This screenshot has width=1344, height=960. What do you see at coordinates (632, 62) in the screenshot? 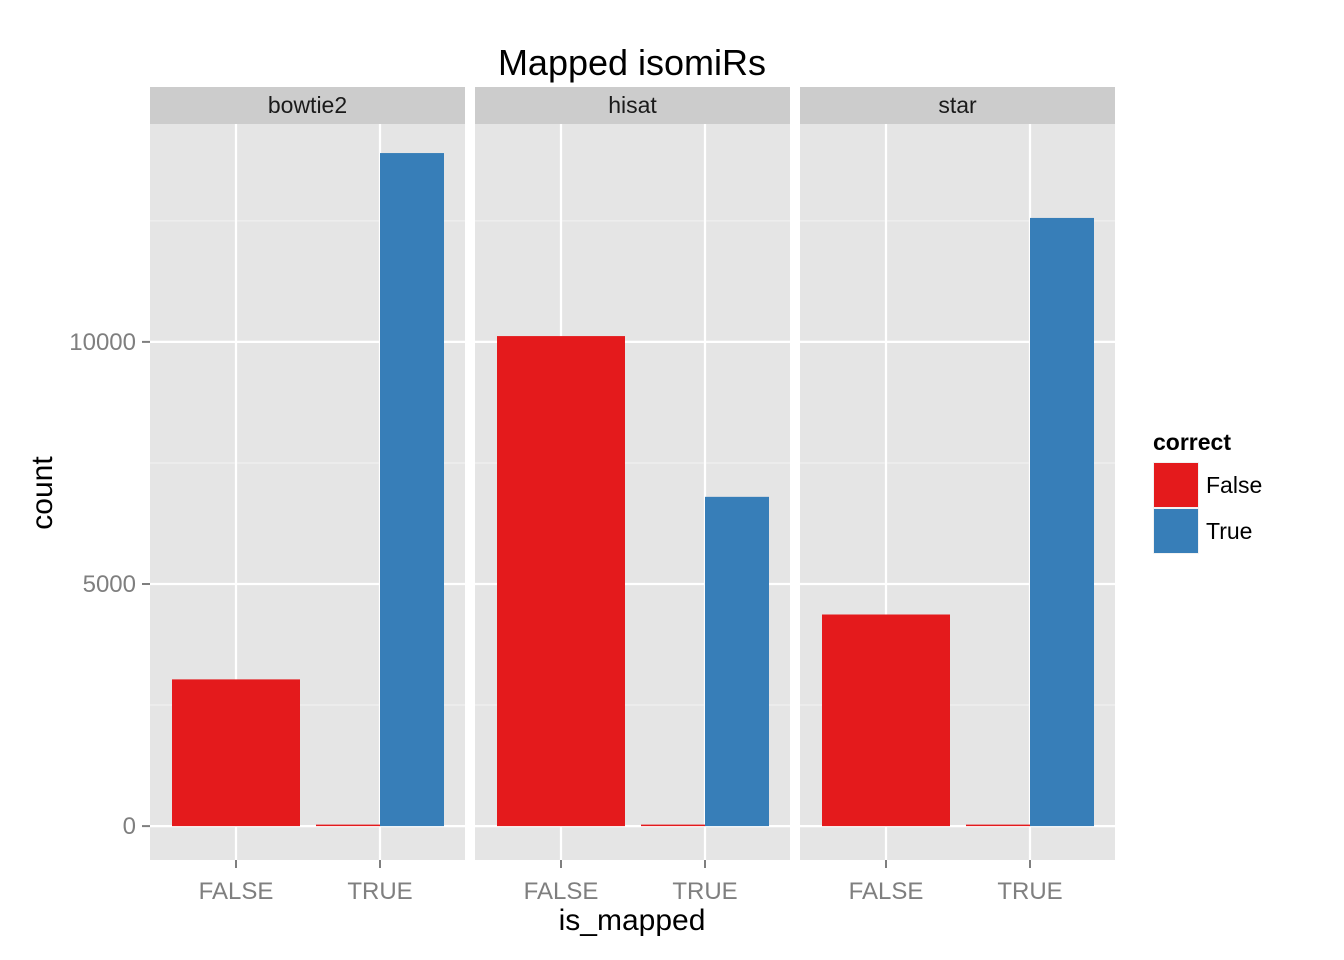
I see `chart-title: Mapped isomiRs` at bounding box center [632, 62].